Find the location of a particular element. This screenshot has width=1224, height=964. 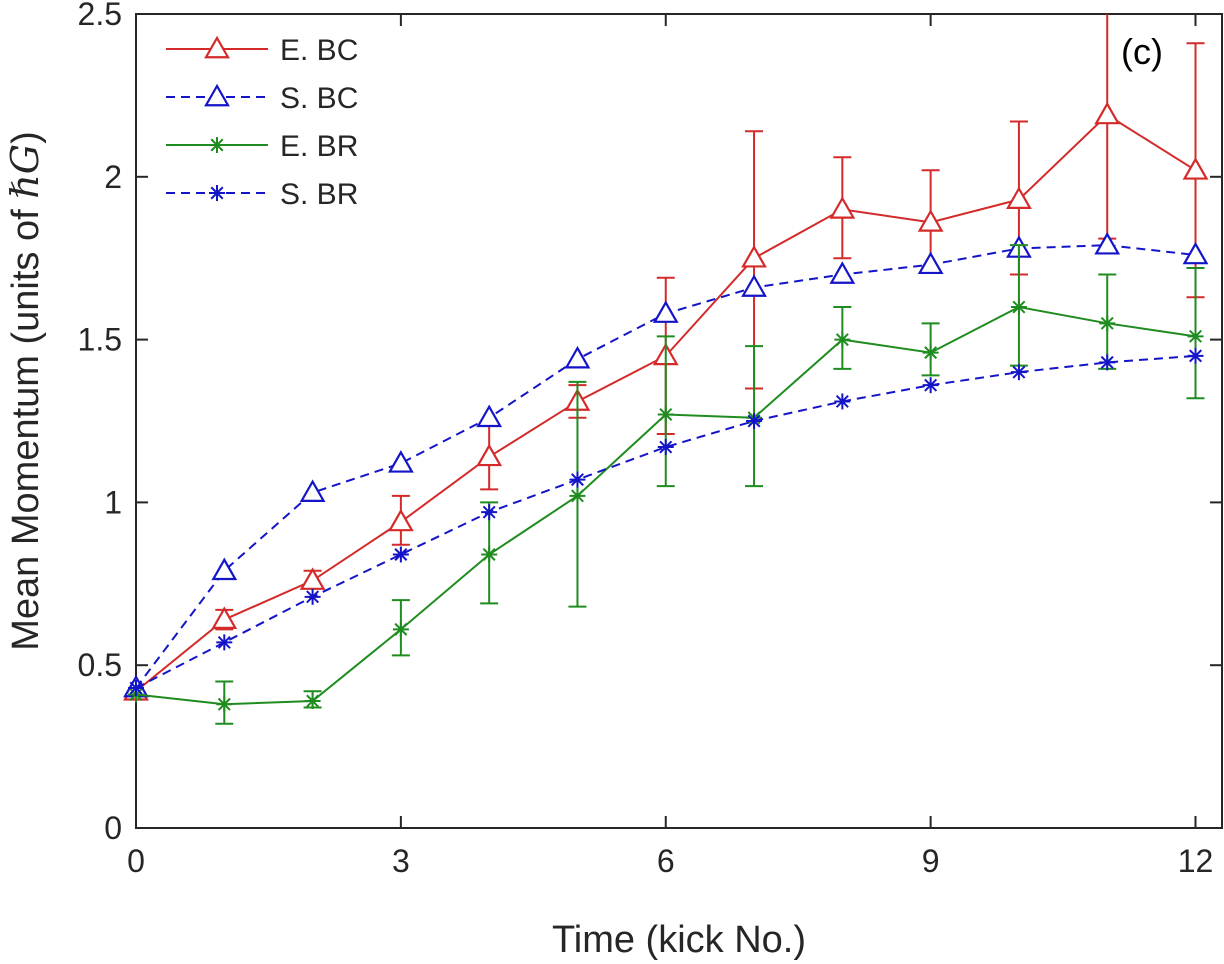

y-tick-label: 0.5 is located at coordinates (100, 665).